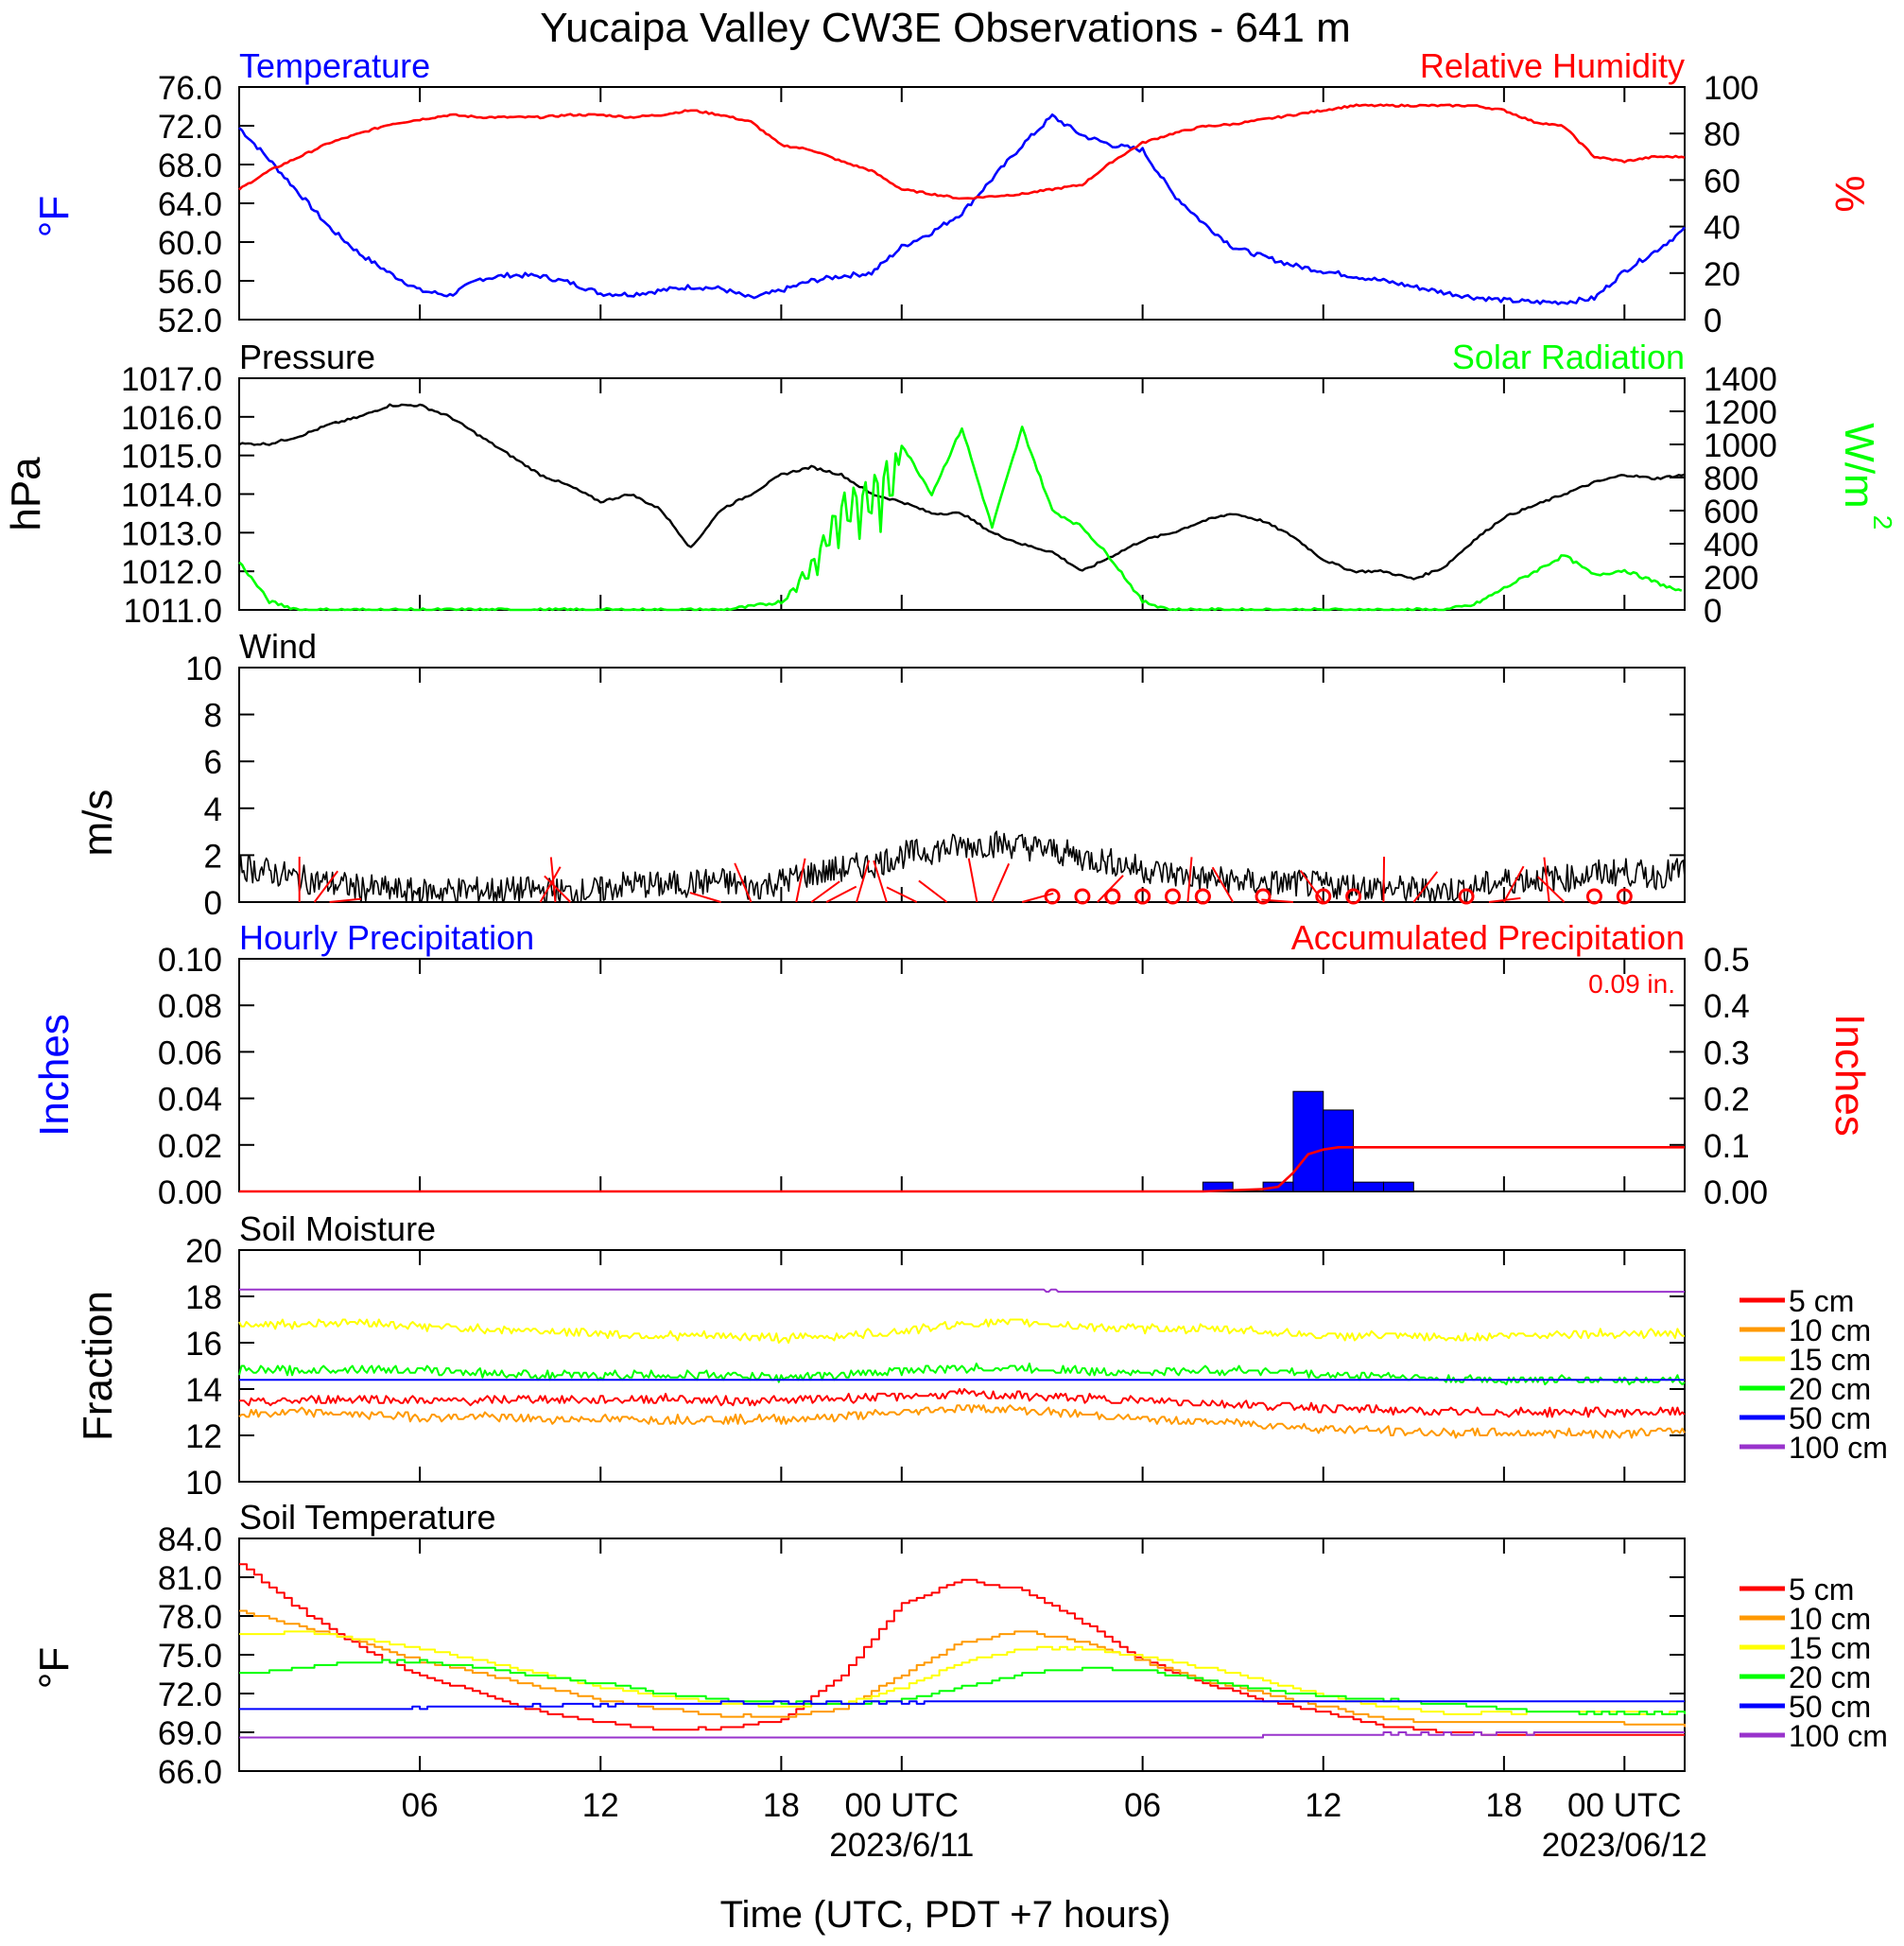  Describe the element at coordinates (902, 1806) in the screenshot. I see `x-tick-label: 00 UTC` at that location.